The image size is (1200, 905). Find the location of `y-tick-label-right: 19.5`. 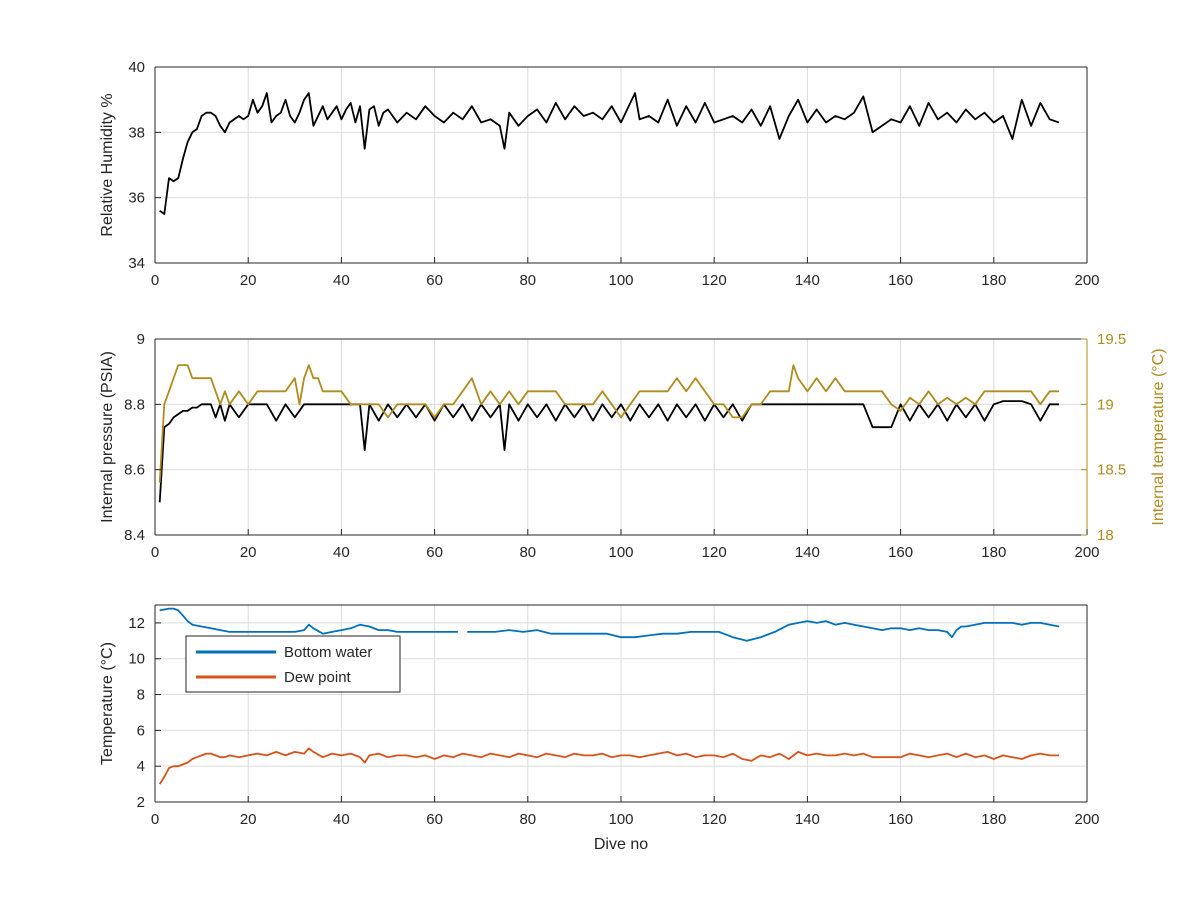

y-tick-label-right: 19.5 is located at coordinates (1111, 339).